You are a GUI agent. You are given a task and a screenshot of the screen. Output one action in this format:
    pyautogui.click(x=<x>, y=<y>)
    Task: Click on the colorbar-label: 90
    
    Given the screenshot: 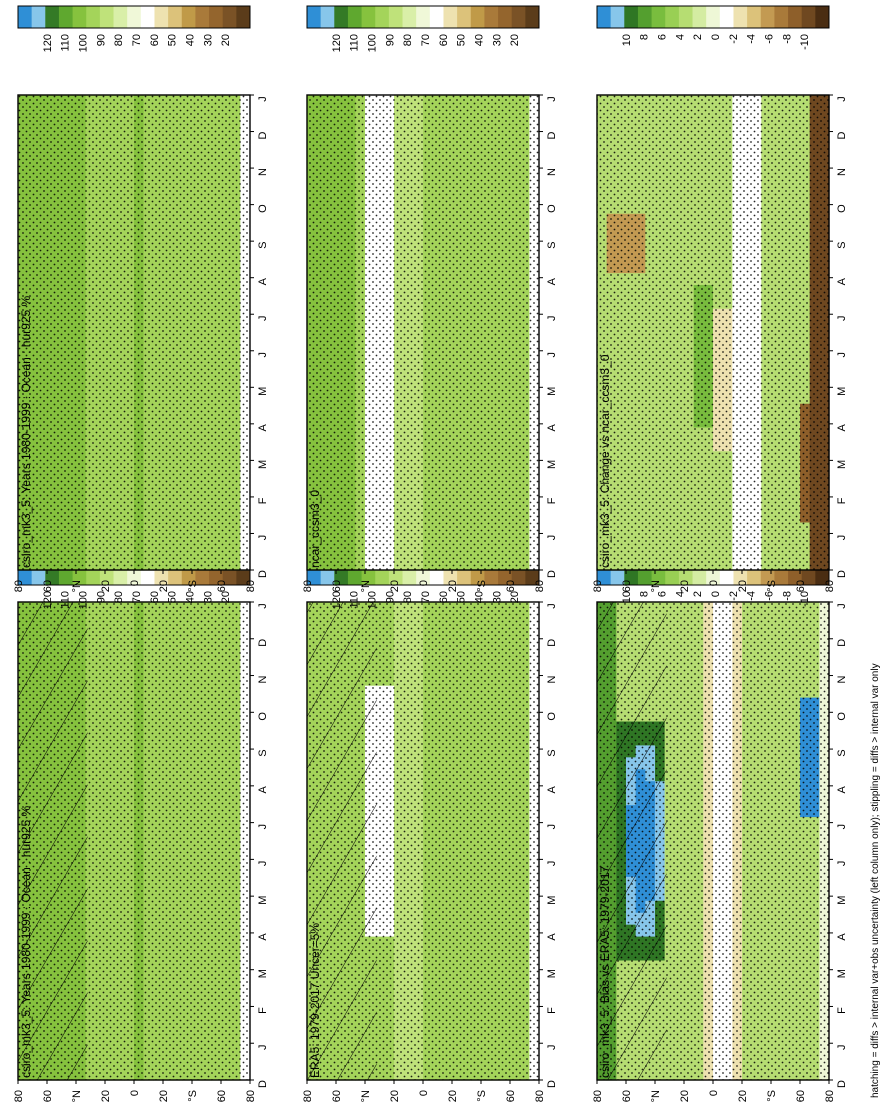 What is the action you would take?
    pyautogui.click(x=101, y=40)
    